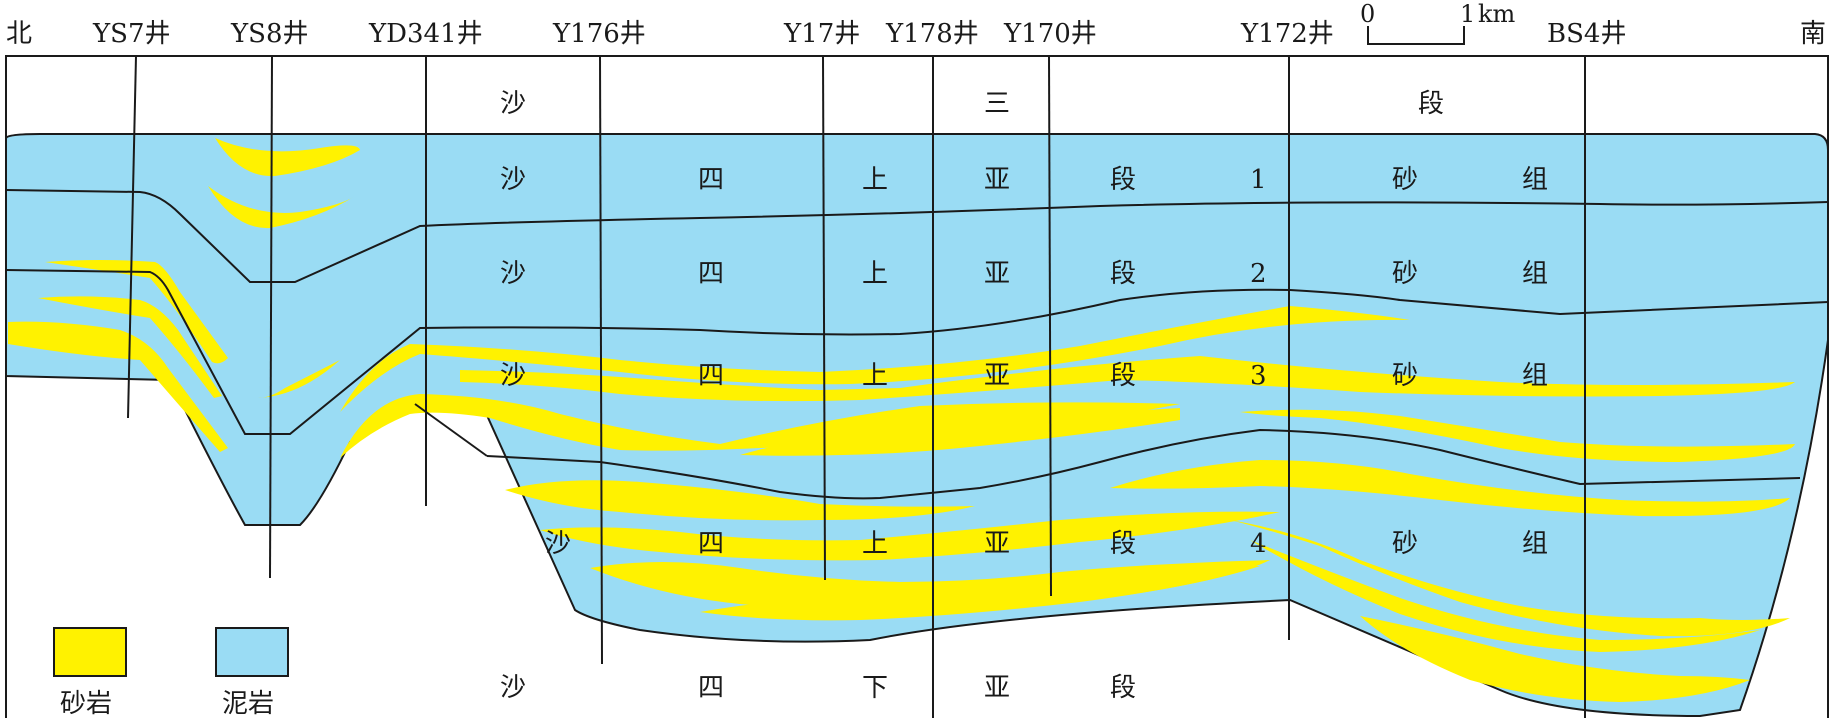 The width and height of the screenshot is (1834, 725). I want to click on scale-start: 0, so click(1367, 14).